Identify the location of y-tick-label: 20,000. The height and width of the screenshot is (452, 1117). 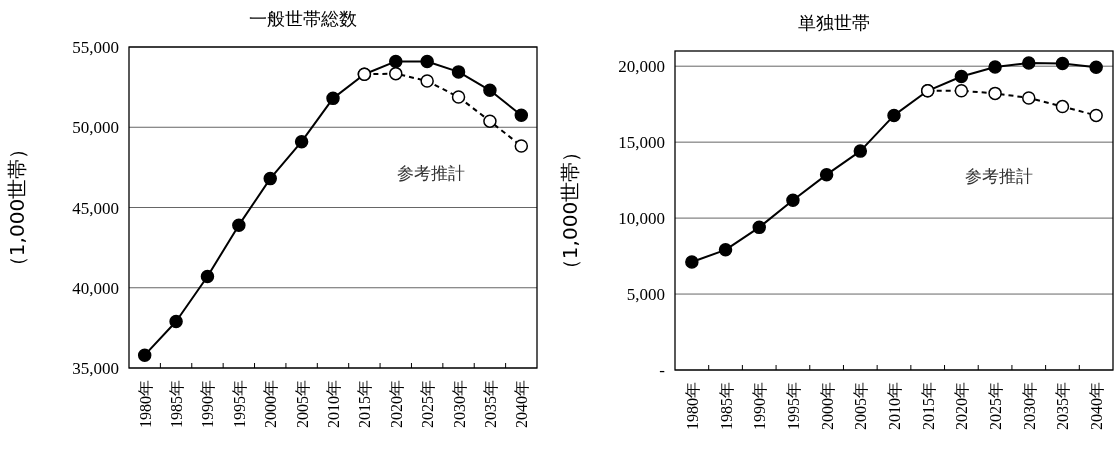
(641, 67).